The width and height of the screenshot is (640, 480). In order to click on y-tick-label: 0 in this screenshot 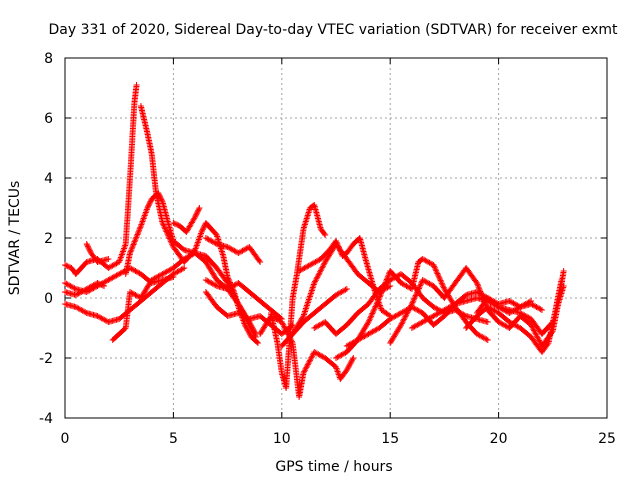, I will do `click(48, 299)`.